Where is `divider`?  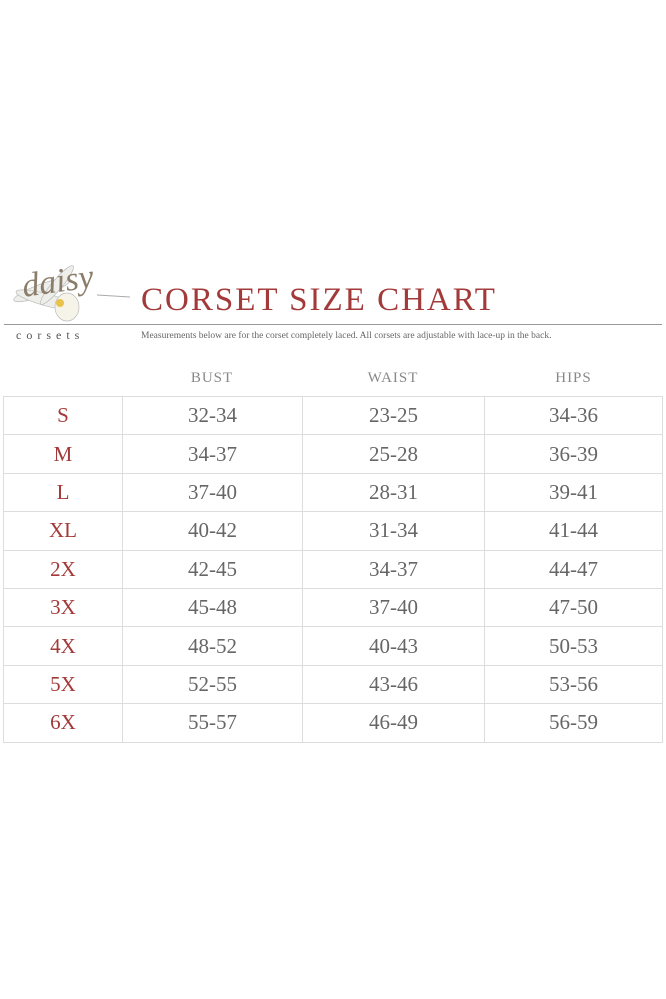
divider is located at coordinates (333, 324).